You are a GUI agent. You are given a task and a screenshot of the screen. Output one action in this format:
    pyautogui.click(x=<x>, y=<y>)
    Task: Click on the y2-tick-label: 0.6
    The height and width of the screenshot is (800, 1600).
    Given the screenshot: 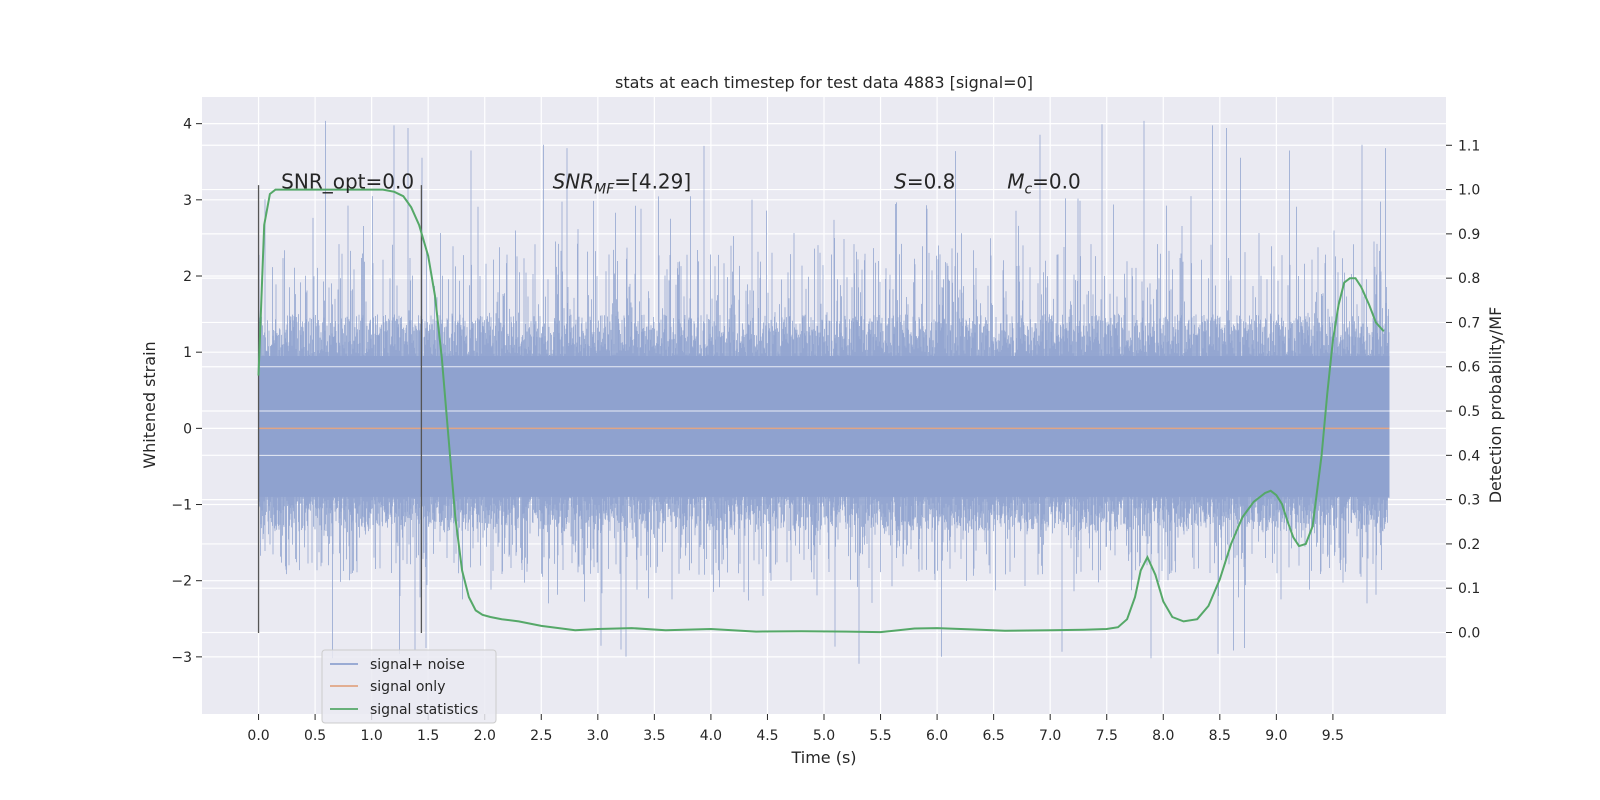 What is the action you would take?
    pyautogui.click(x=1469, y=368)
    